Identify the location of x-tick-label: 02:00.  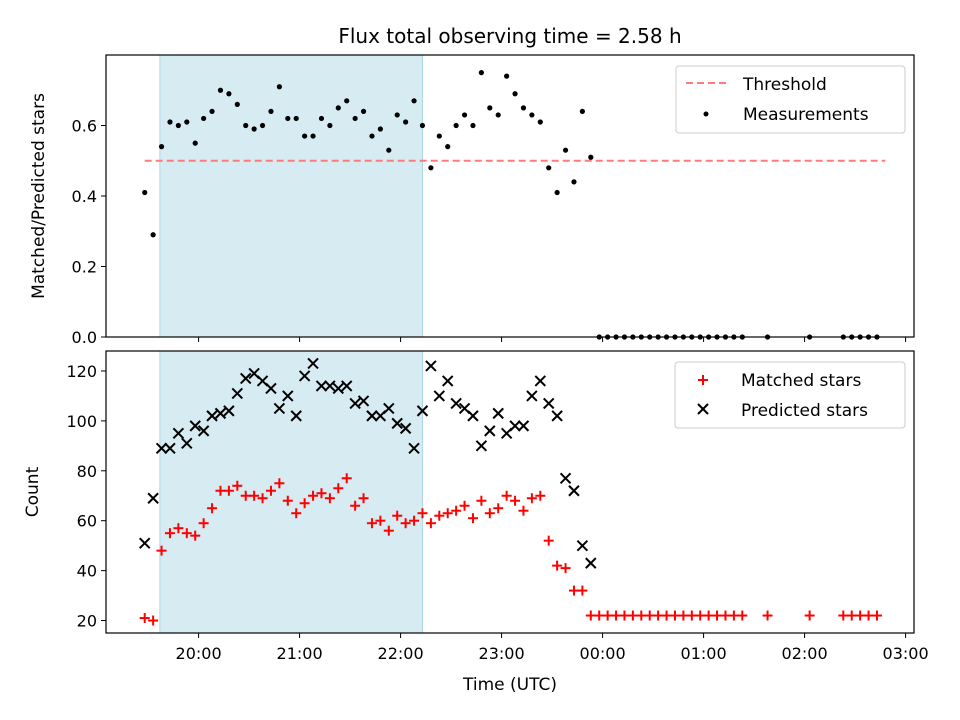
(805, 653).